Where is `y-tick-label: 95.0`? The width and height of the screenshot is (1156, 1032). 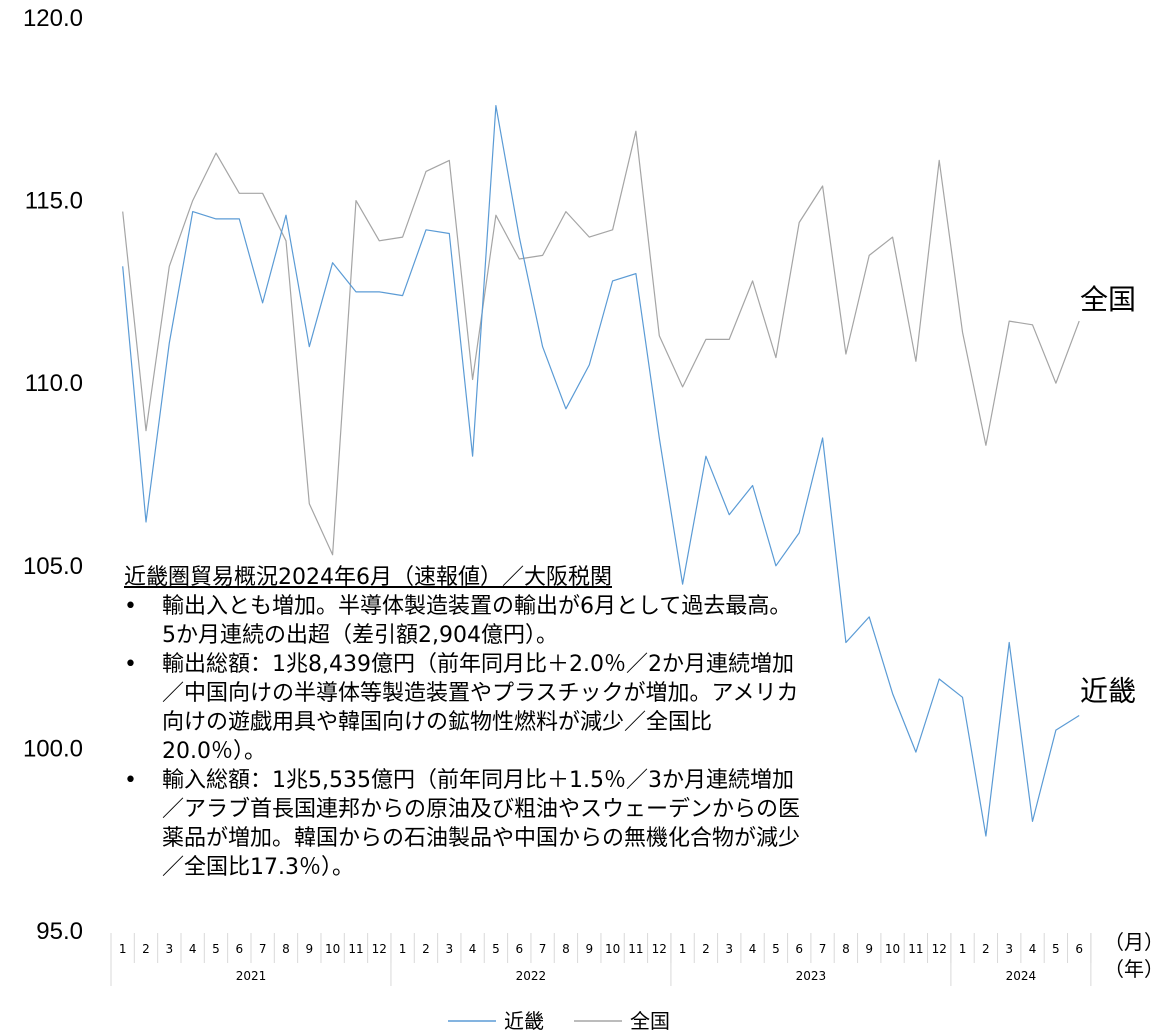
y-tick-label: 95.0 is located at coordinates (59, 931).